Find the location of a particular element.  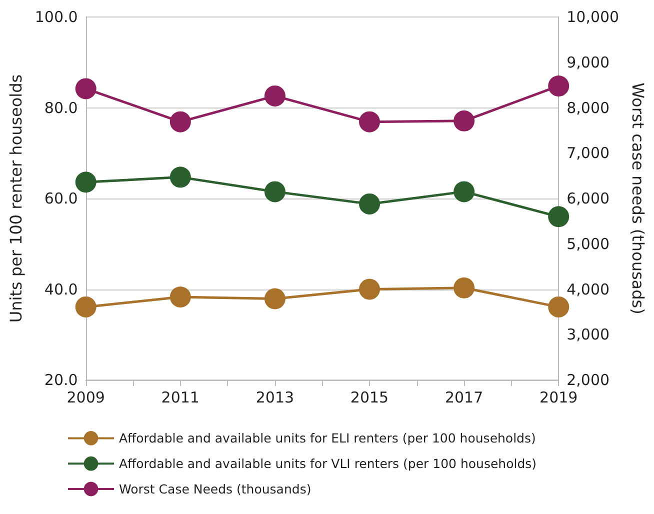

x-tick-label: 2009 is located at coordinates (85, 397).